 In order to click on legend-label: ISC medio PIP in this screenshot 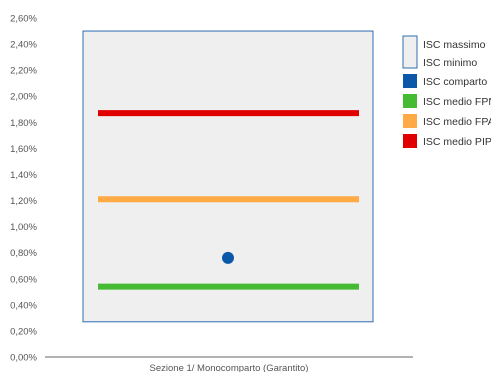, I will do `click(457, 142)`.